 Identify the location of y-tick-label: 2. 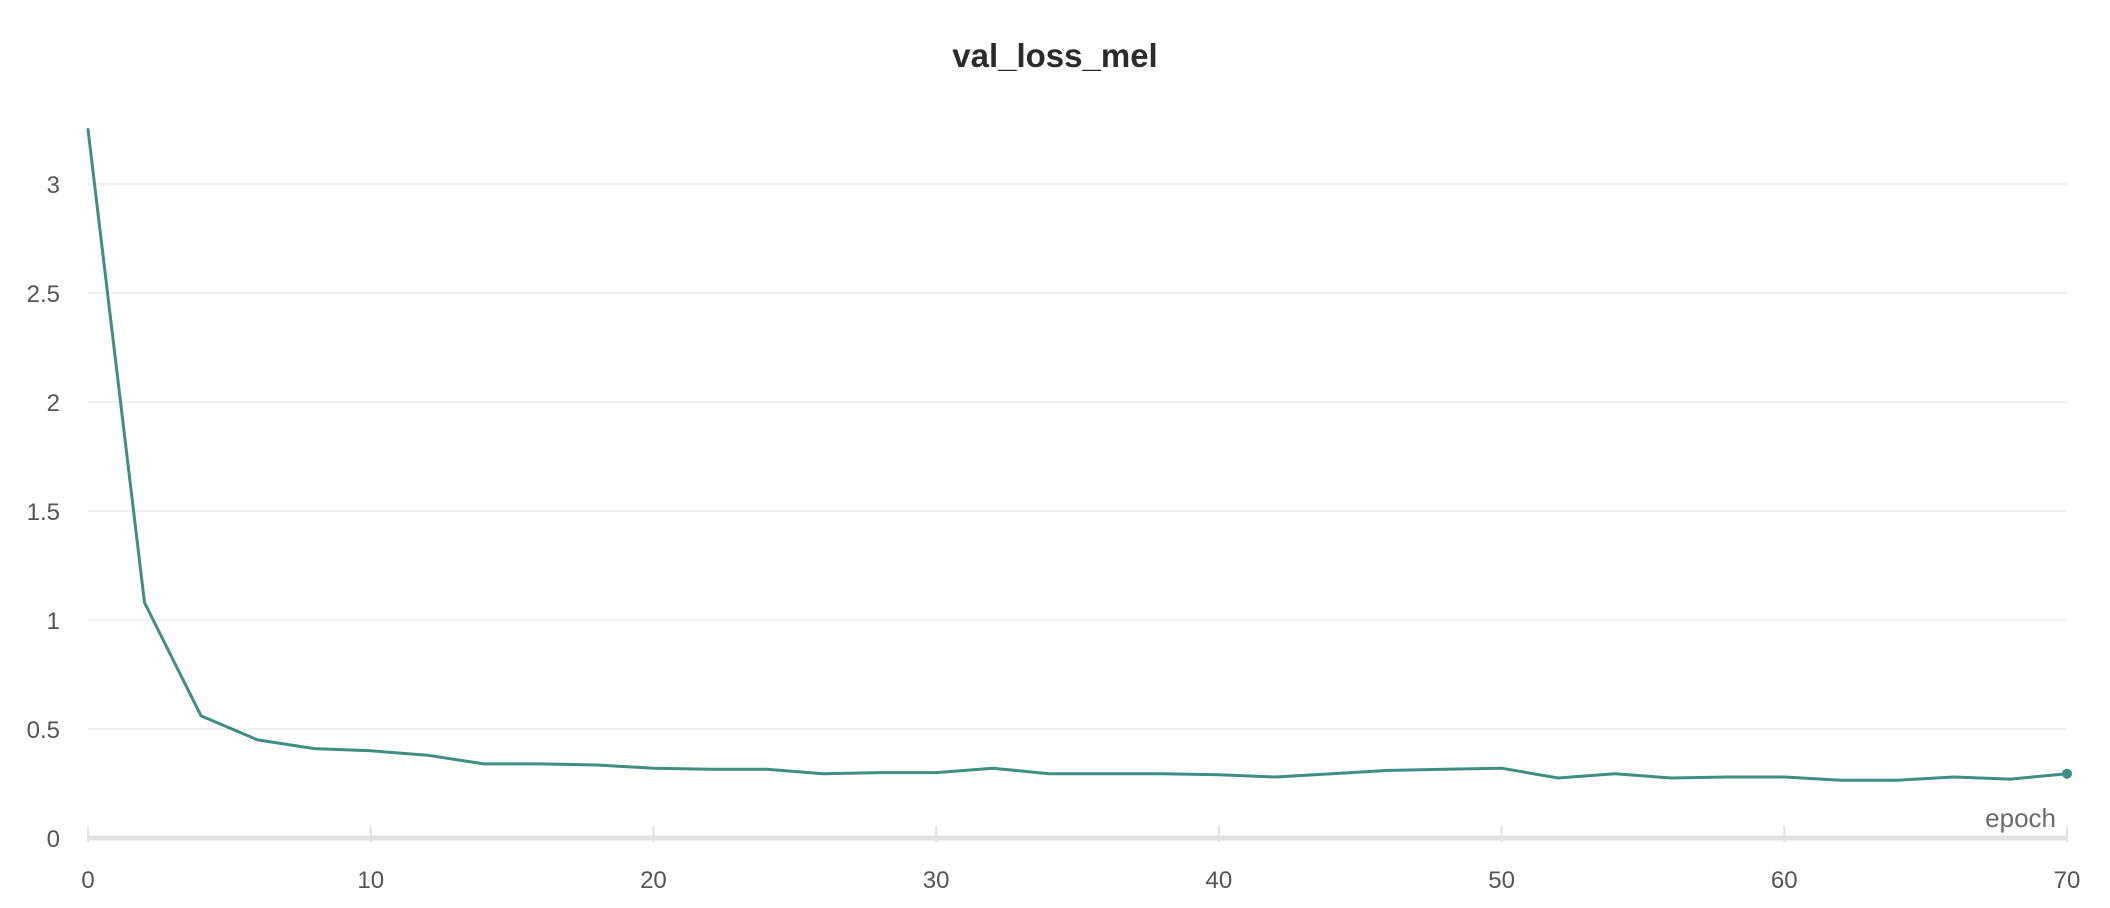
(53, 403).